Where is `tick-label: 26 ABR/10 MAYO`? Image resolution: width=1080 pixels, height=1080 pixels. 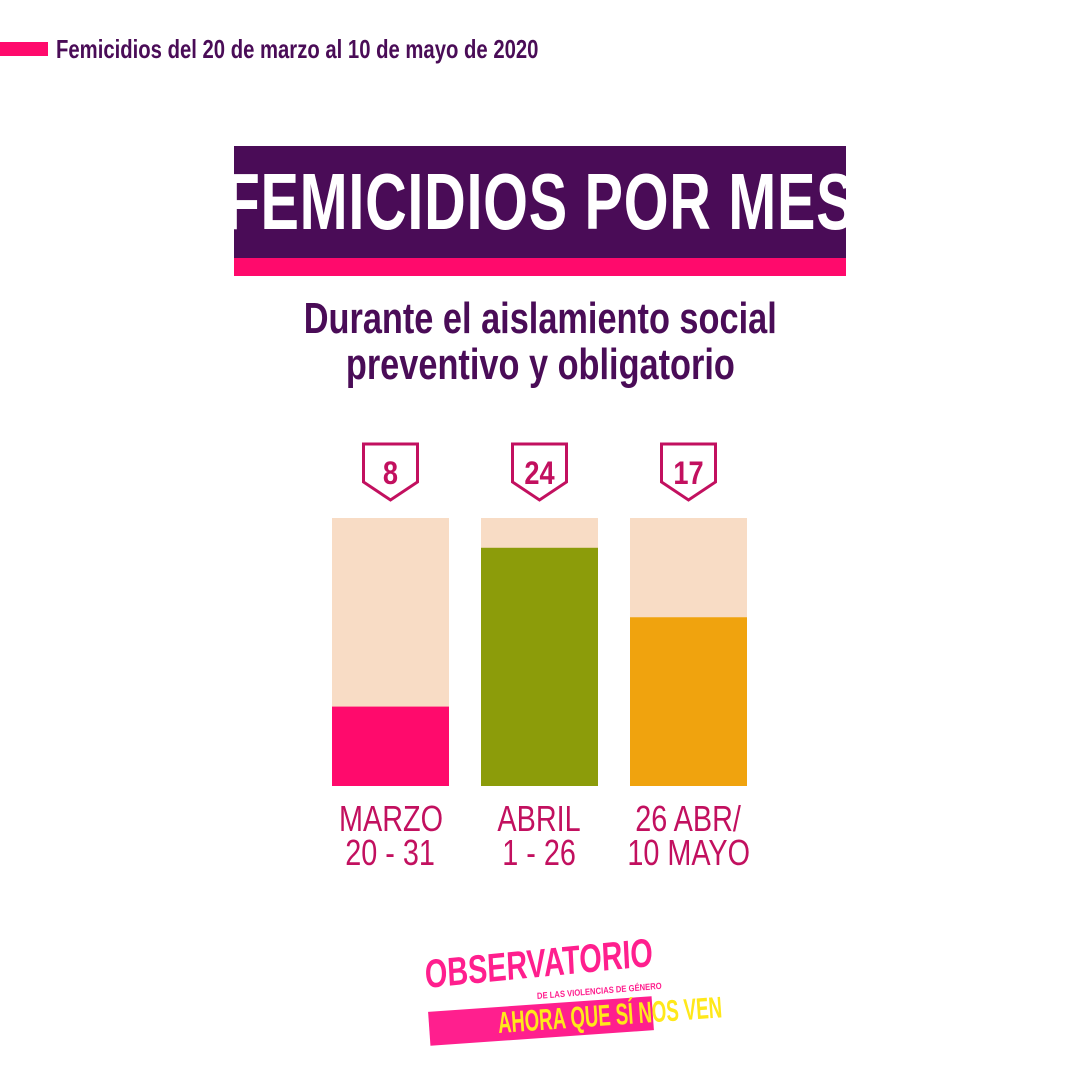 tick-label: 26 ABR/10 MAYO is located at coordinates (689, 835).